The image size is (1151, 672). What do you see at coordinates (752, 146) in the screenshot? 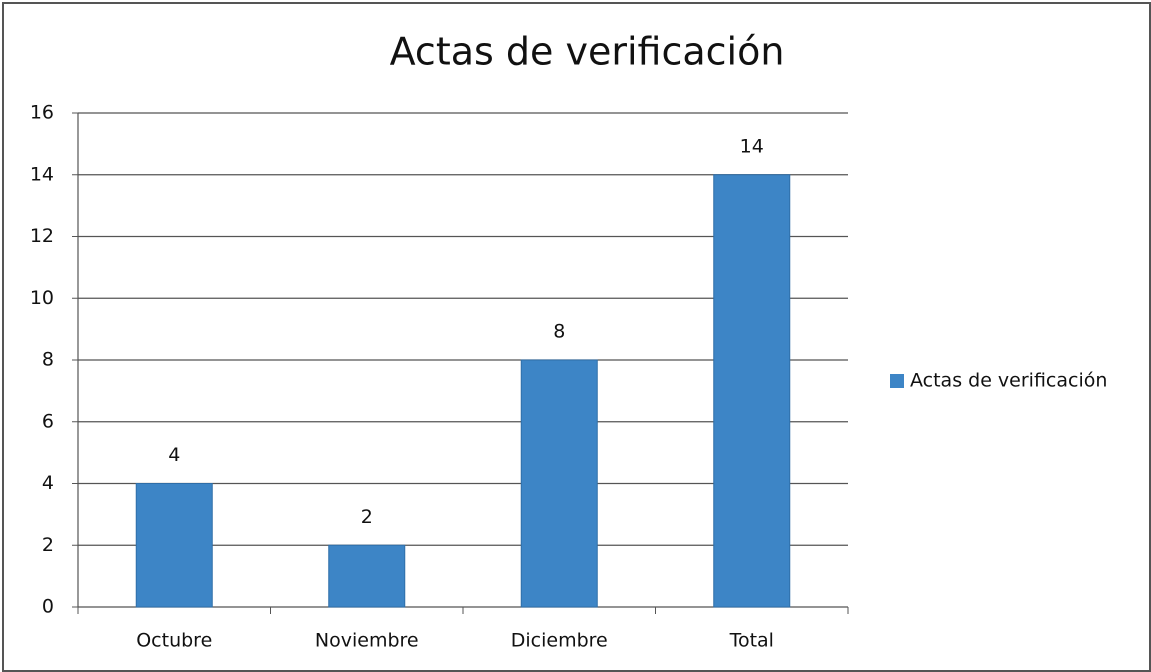
I see `data-label: 14` at bounding box center [752, 146].